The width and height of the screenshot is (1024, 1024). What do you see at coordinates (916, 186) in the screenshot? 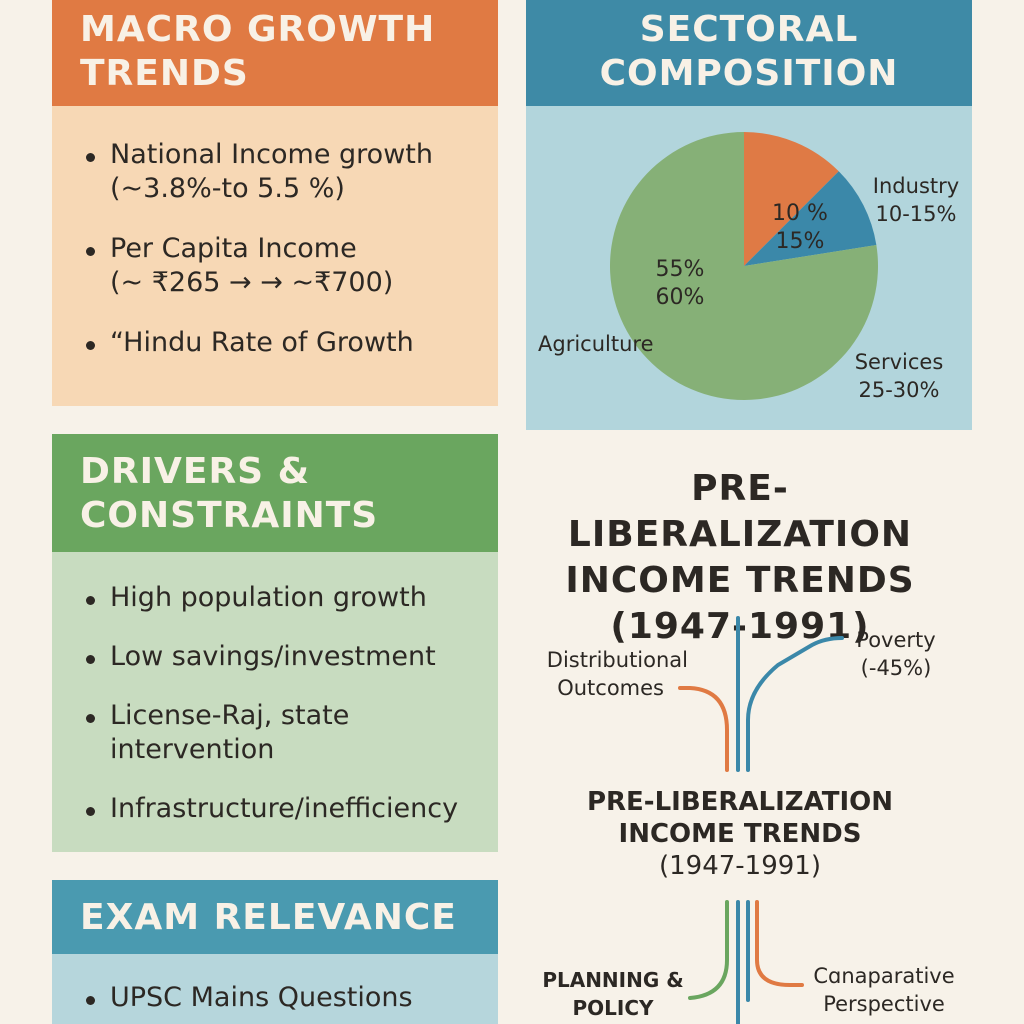
I see `industry-name: Industry` at bounding box center [916, 186].